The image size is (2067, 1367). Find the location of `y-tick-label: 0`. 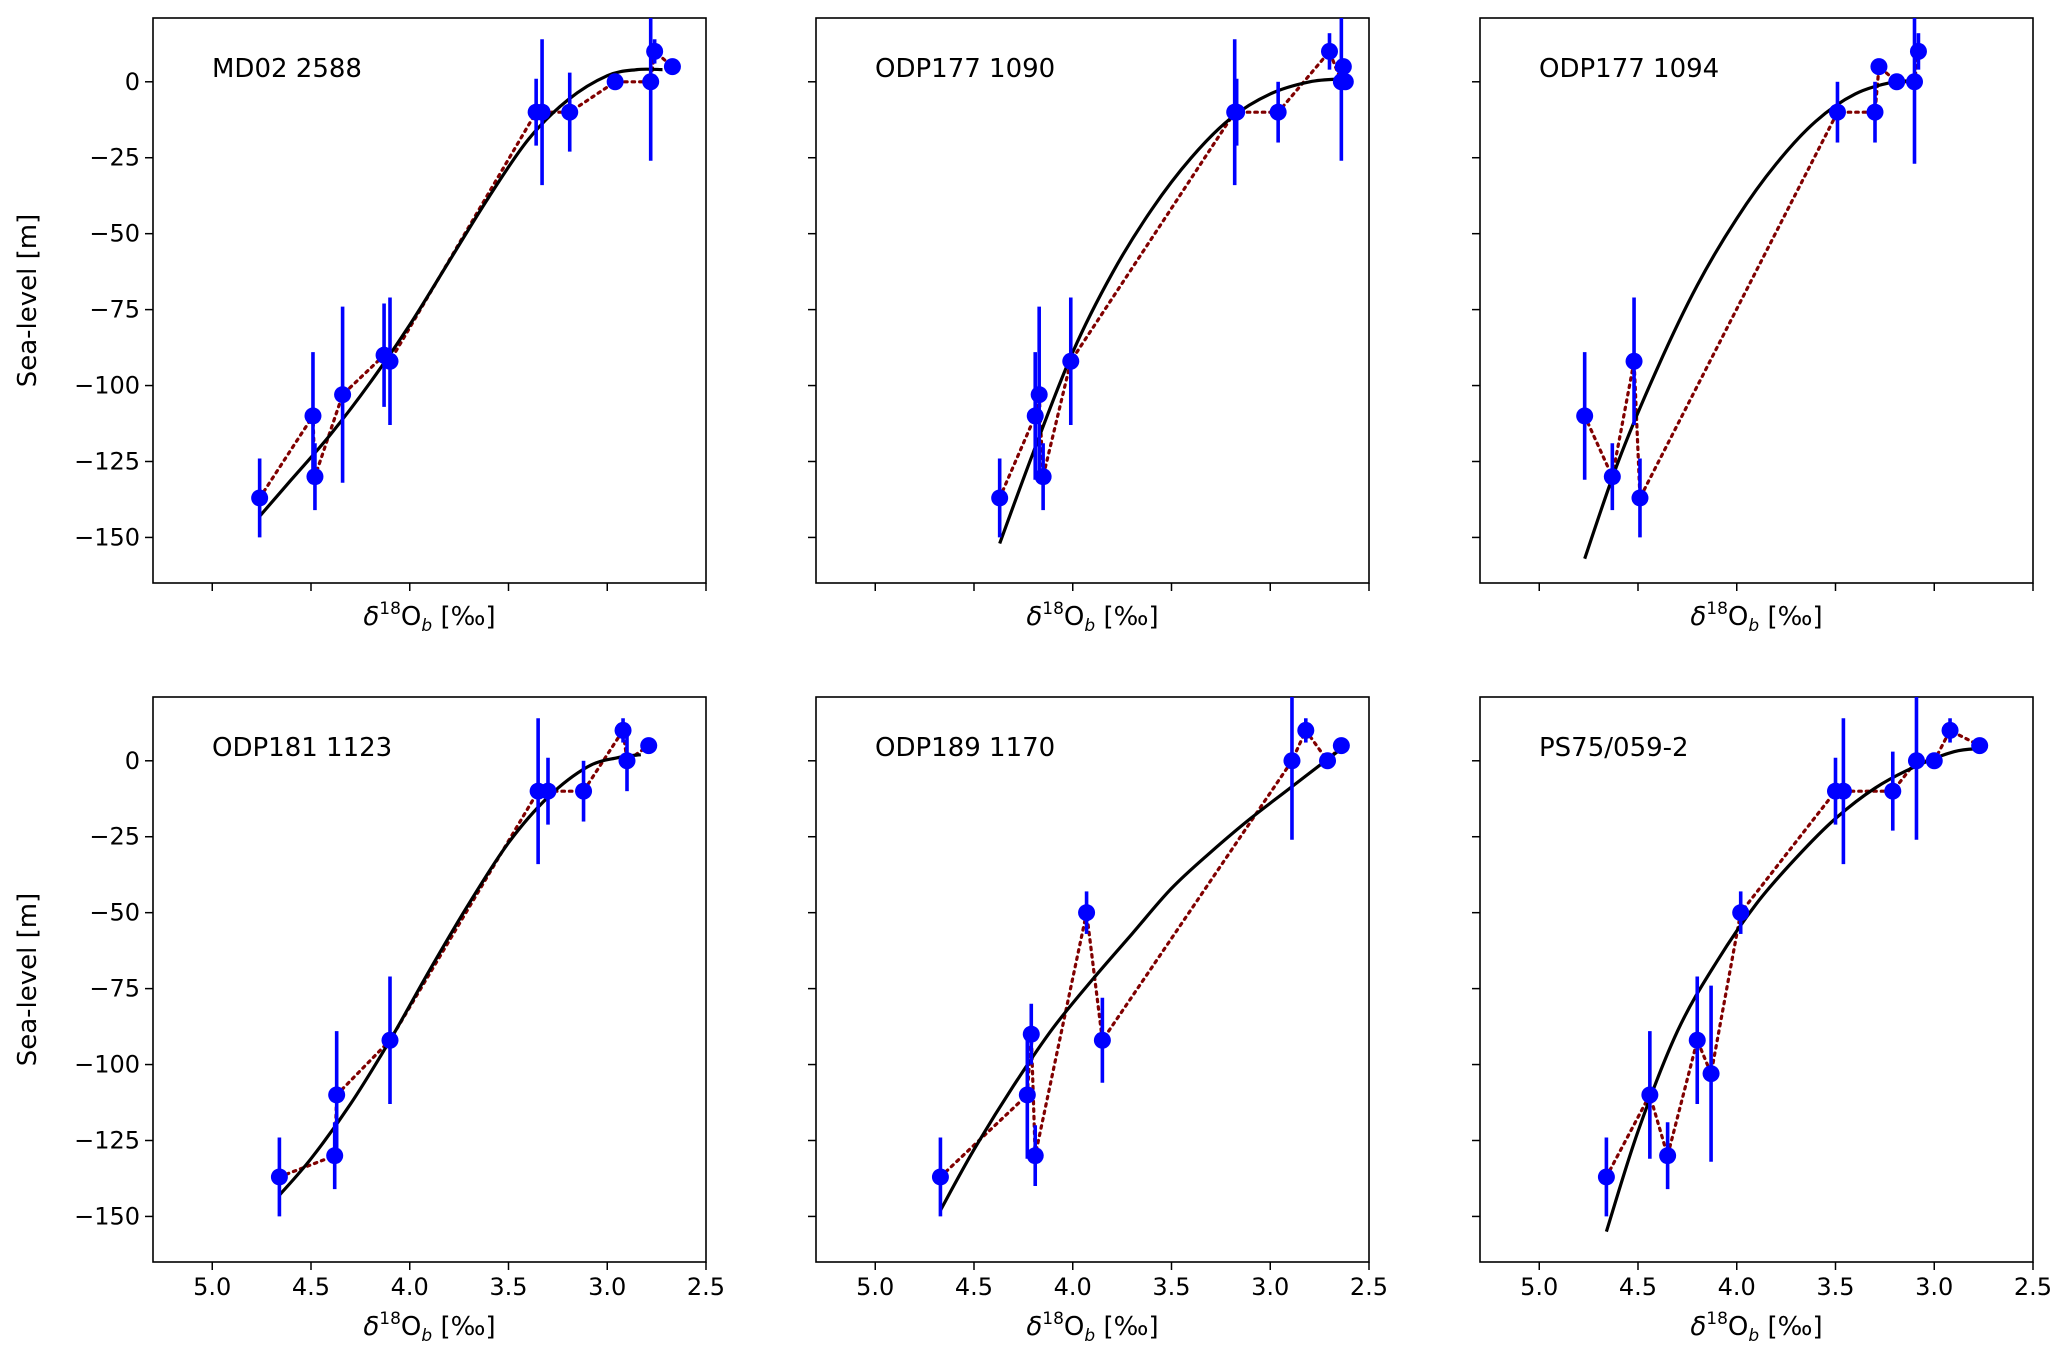

y-tick-label: 0 is located at coordinates (132, 82).